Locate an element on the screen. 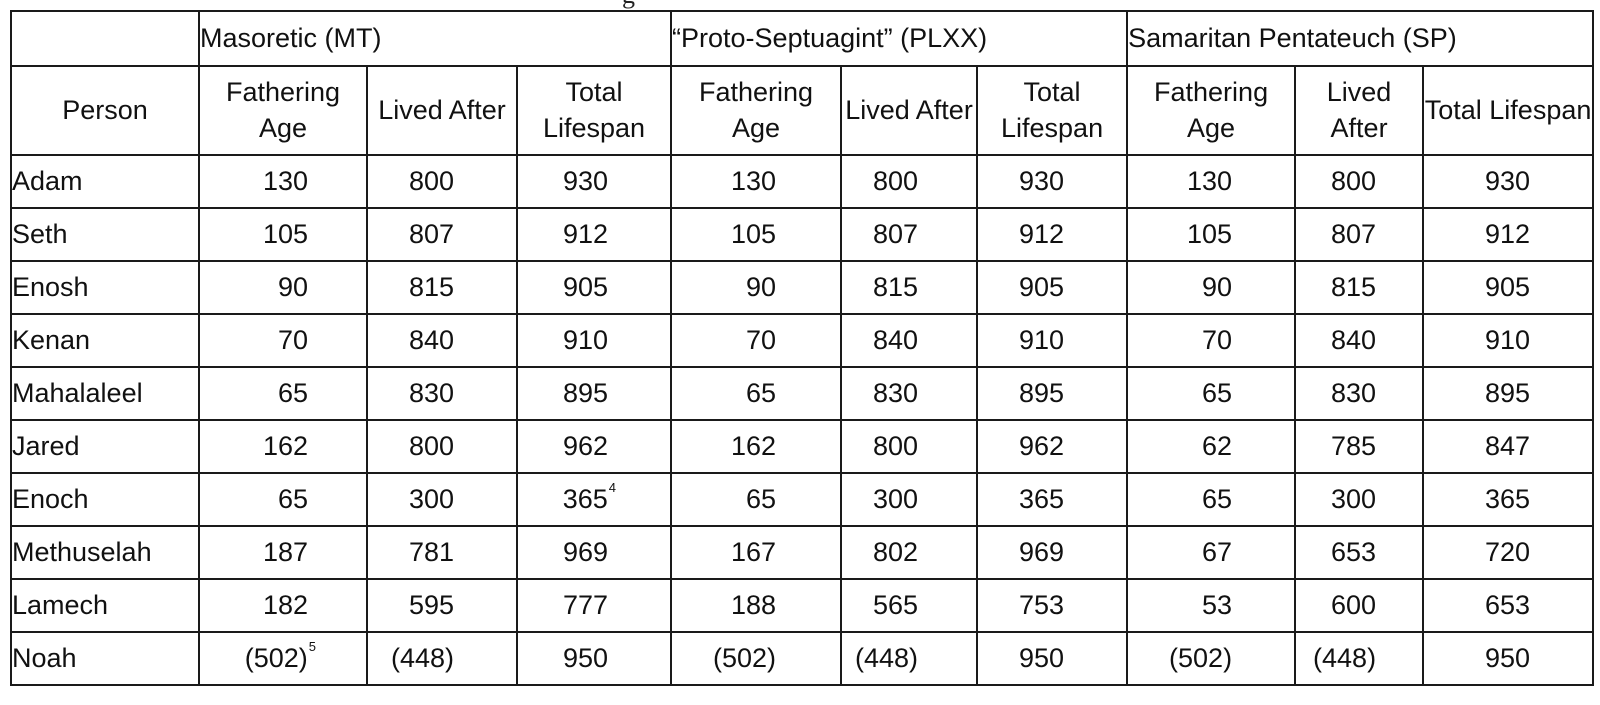  cell-value: 840 is located at coordinates (895, 339).